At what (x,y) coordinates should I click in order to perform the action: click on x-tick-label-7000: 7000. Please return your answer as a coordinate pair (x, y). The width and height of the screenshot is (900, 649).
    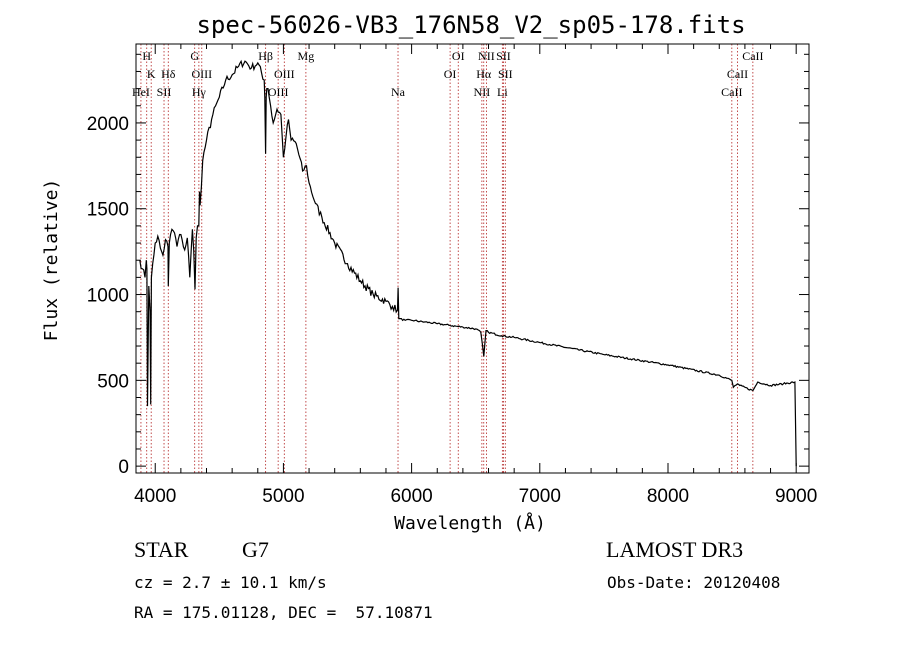
    Looking at the image, I should click on (540, 496).